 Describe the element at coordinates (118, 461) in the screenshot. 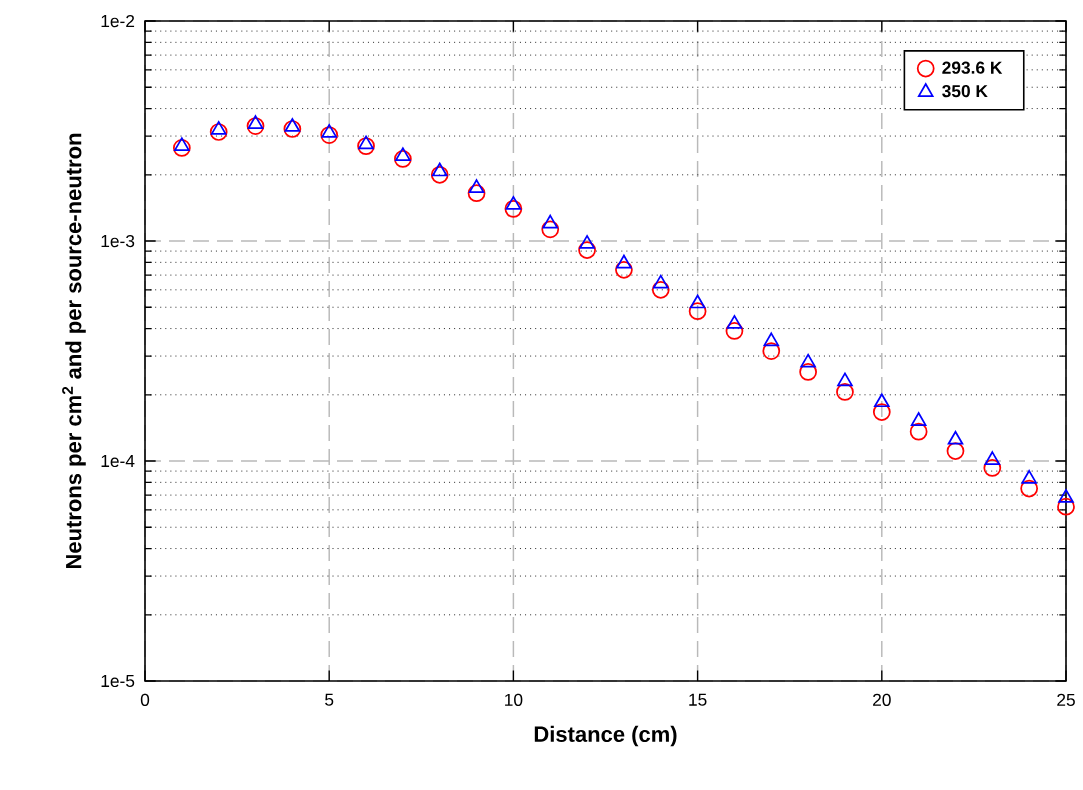

I see `y-tick-label: 1e-4` at that location.